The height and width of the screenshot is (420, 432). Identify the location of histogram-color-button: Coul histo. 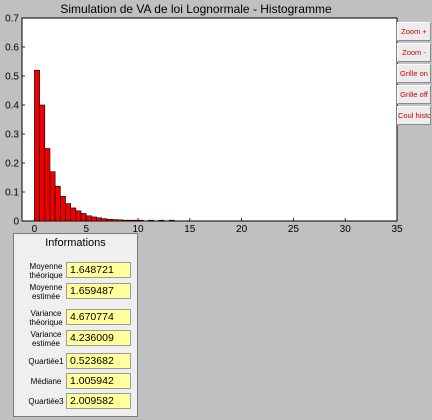
(414, 115).